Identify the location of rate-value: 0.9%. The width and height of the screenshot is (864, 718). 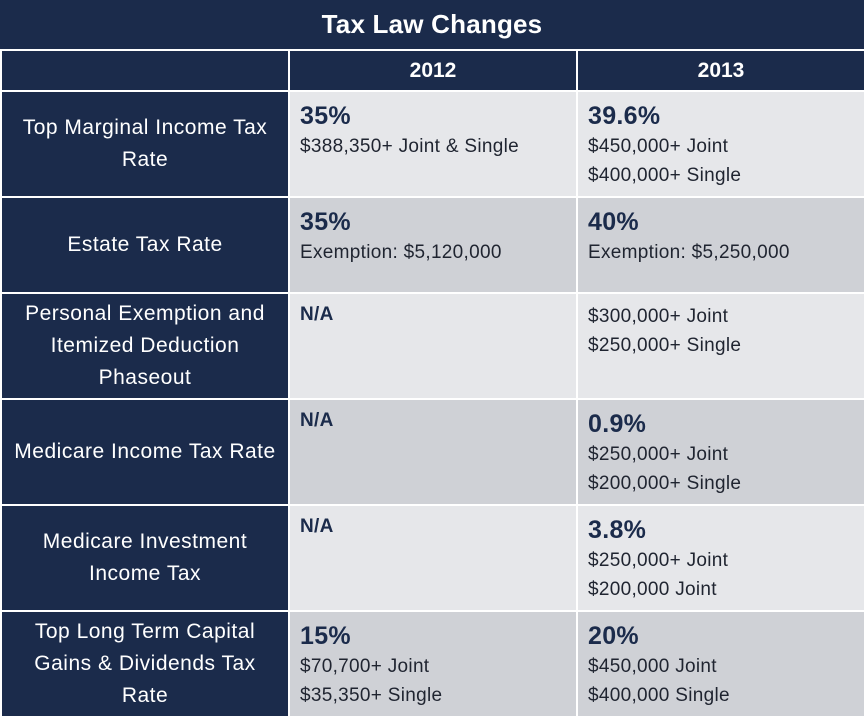
(617, 424).